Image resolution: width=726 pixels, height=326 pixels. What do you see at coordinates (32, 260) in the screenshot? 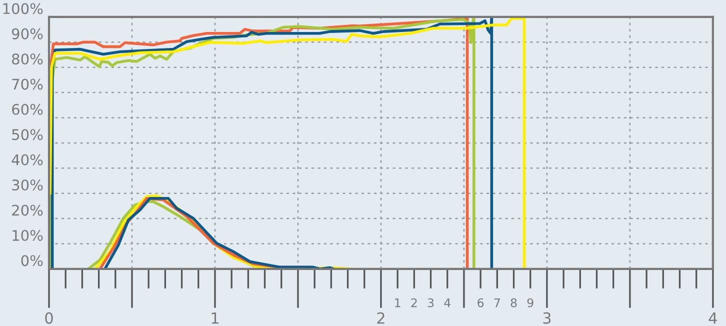
I see `y-tick-label: 0%` at bounding box center [32, 260].